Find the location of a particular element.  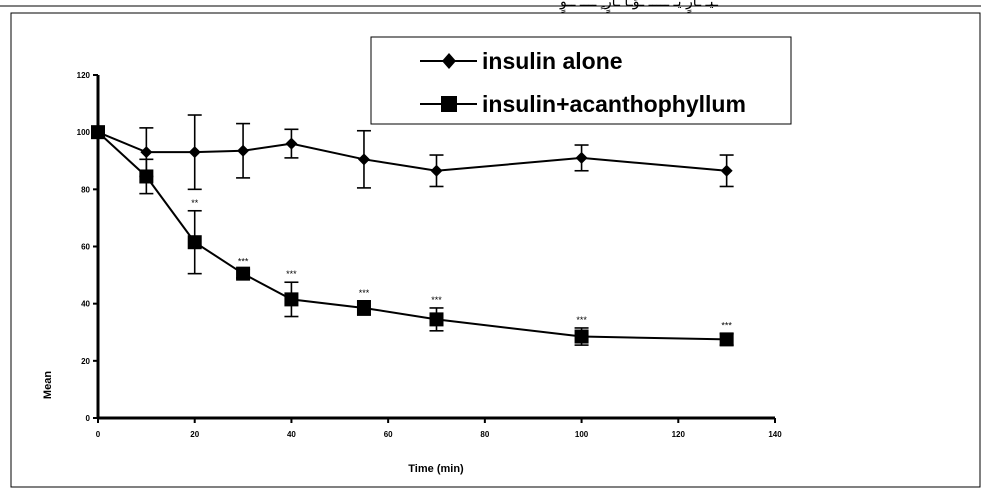

significance-label-70: *** is located at coordinates (436, 300).